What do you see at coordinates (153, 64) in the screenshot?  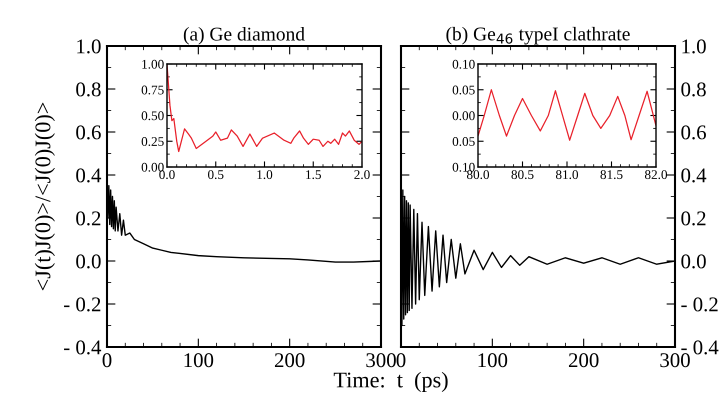 I see `y-tick-label: 1.00` at bounding box center [153, 64].